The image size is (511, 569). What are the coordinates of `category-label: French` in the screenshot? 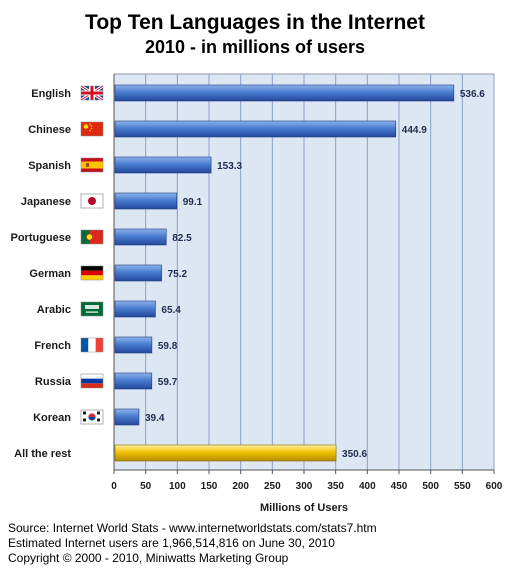 It's located at (52, 346).